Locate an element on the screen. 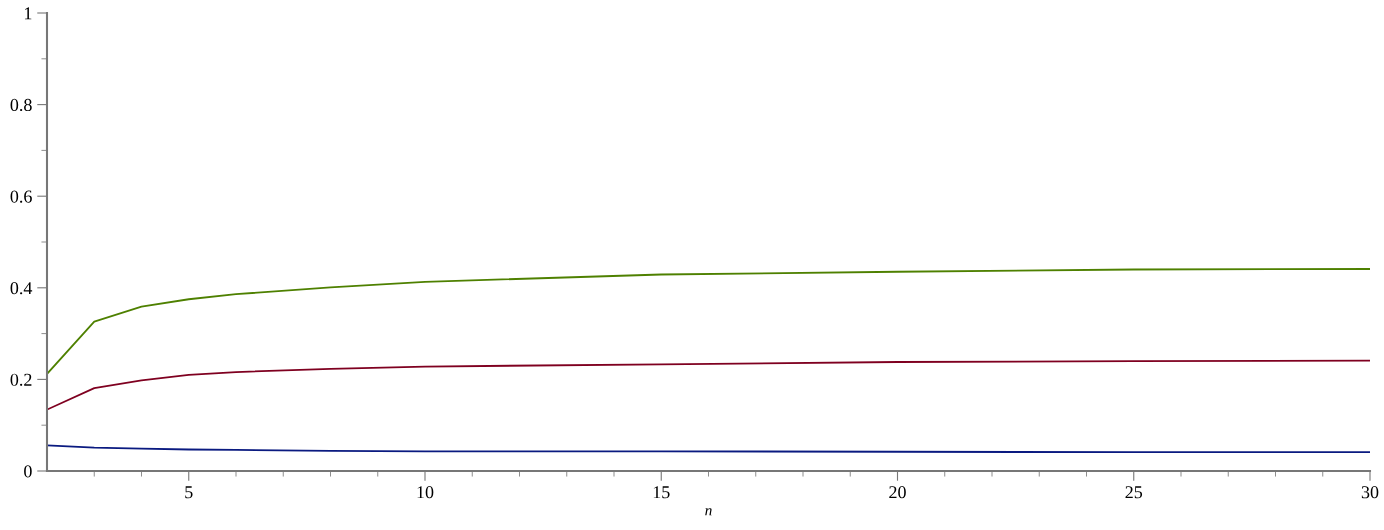 This screenshot has height=530, width=1384. y-tick-label: 0.2 is located at coordinates (21, 379).